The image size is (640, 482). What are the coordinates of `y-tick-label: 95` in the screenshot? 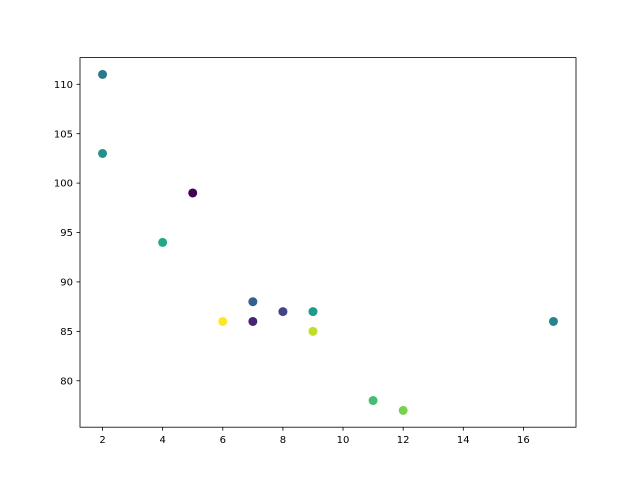 It's located at (66, 233).